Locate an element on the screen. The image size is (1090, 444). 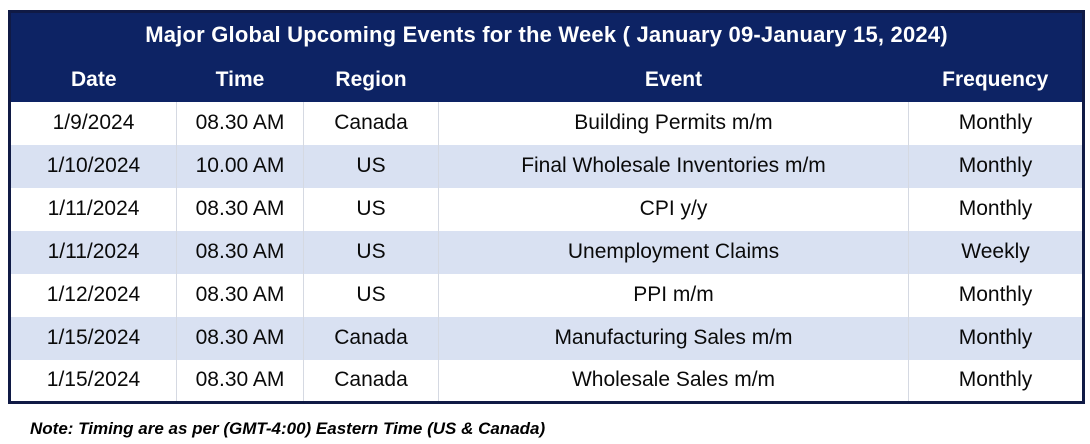
cell-event: Manufacturing Sales m/m is located at coordinates (673, 338).